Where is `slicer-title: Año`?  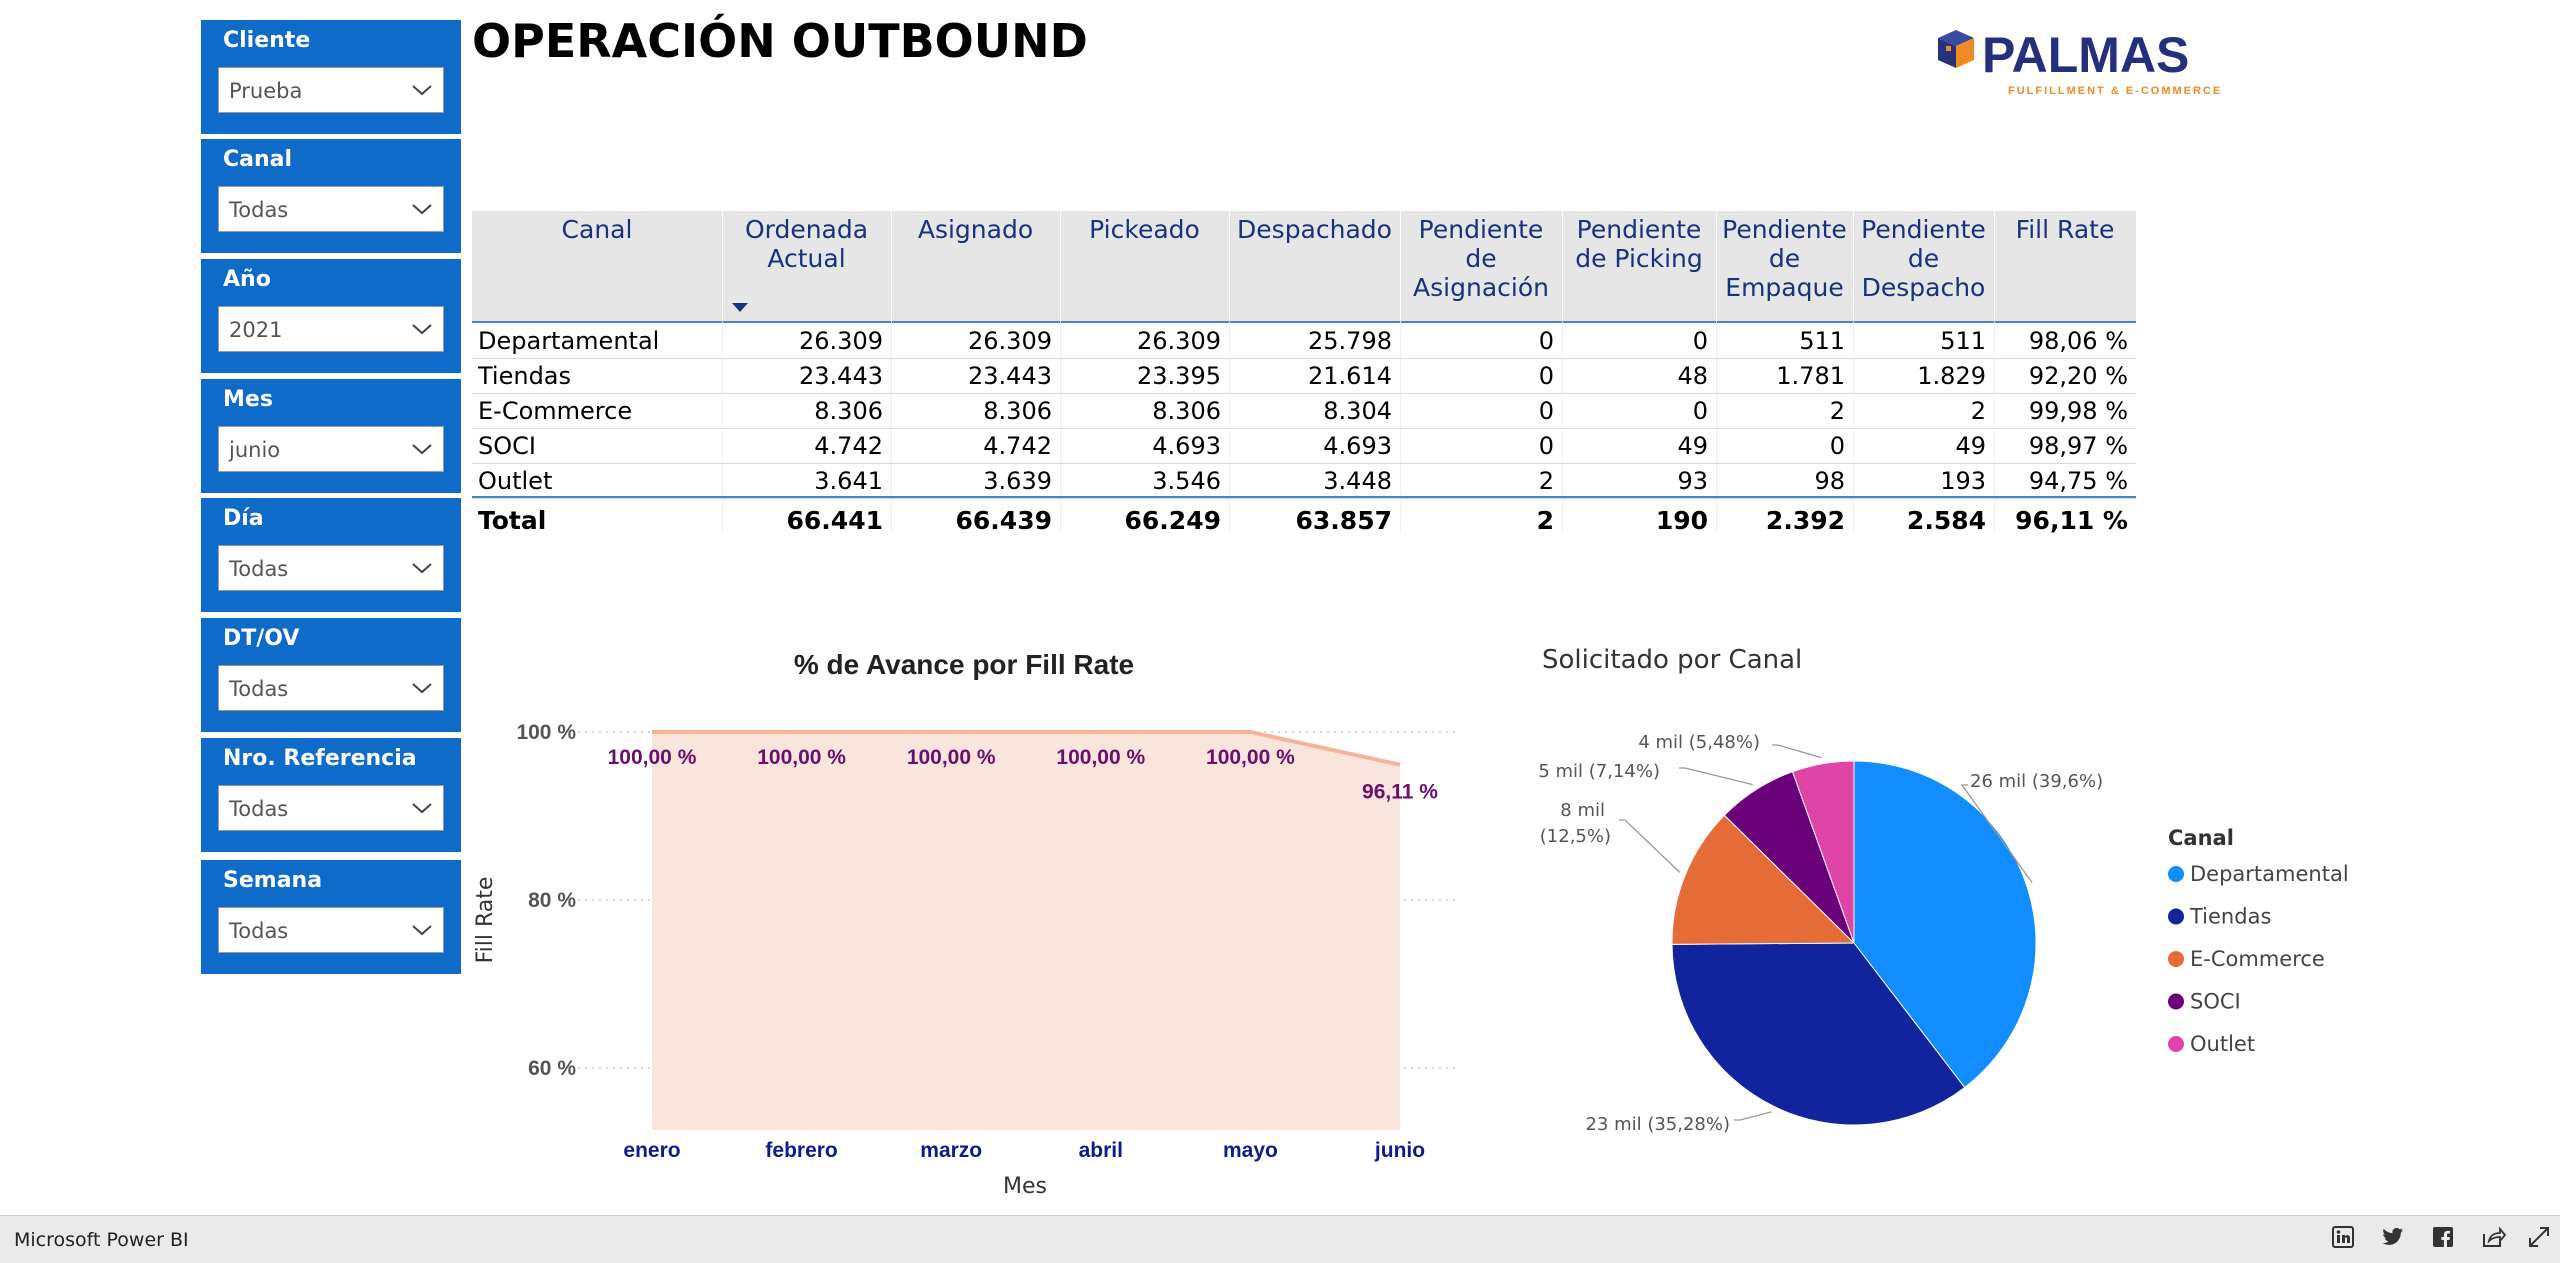
slicer-title: Año is located at coordinates (247, 279).